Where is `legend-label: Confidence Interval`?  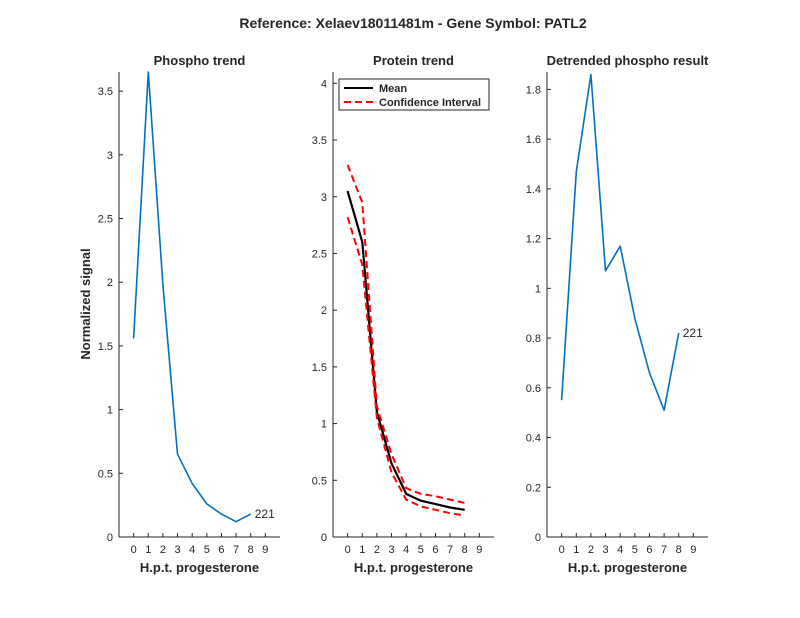 legend-label: Confidence Interval is located at coordinates (430, 103).